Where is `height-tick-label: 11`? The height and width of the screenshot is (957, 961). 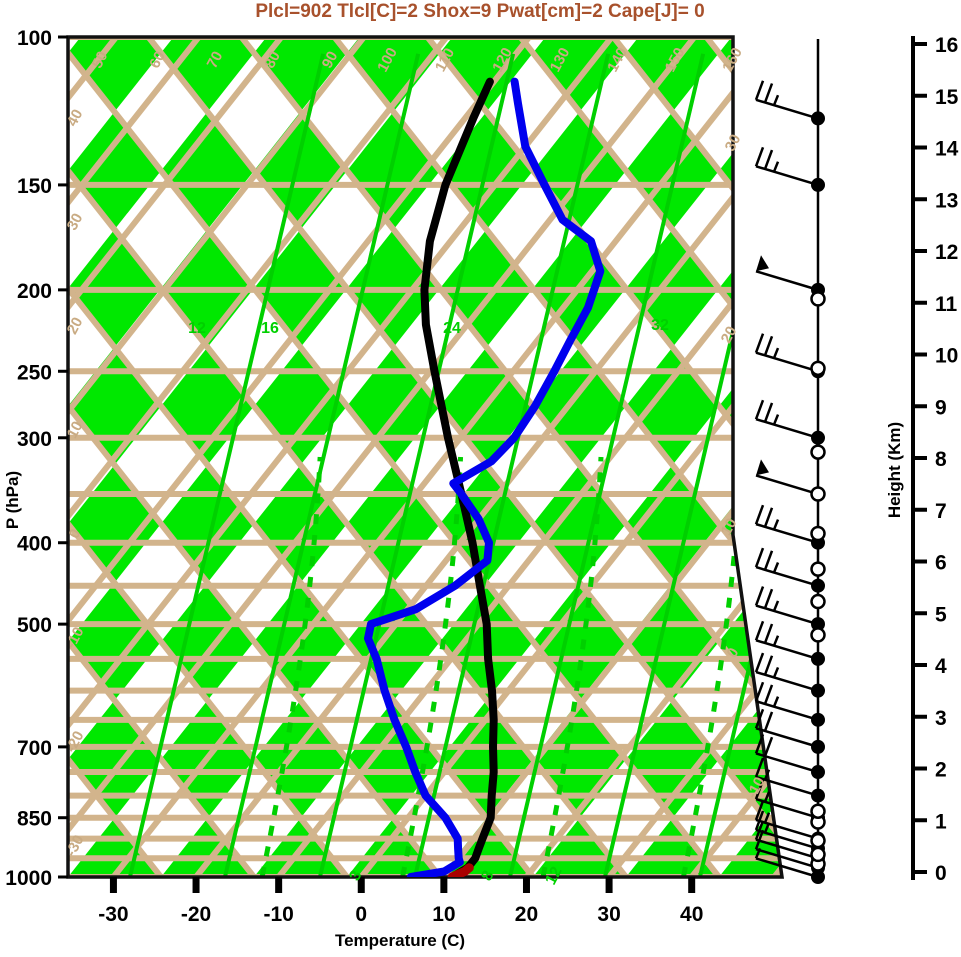
height-tick-label: 11 is located at coordinates (946, 304).